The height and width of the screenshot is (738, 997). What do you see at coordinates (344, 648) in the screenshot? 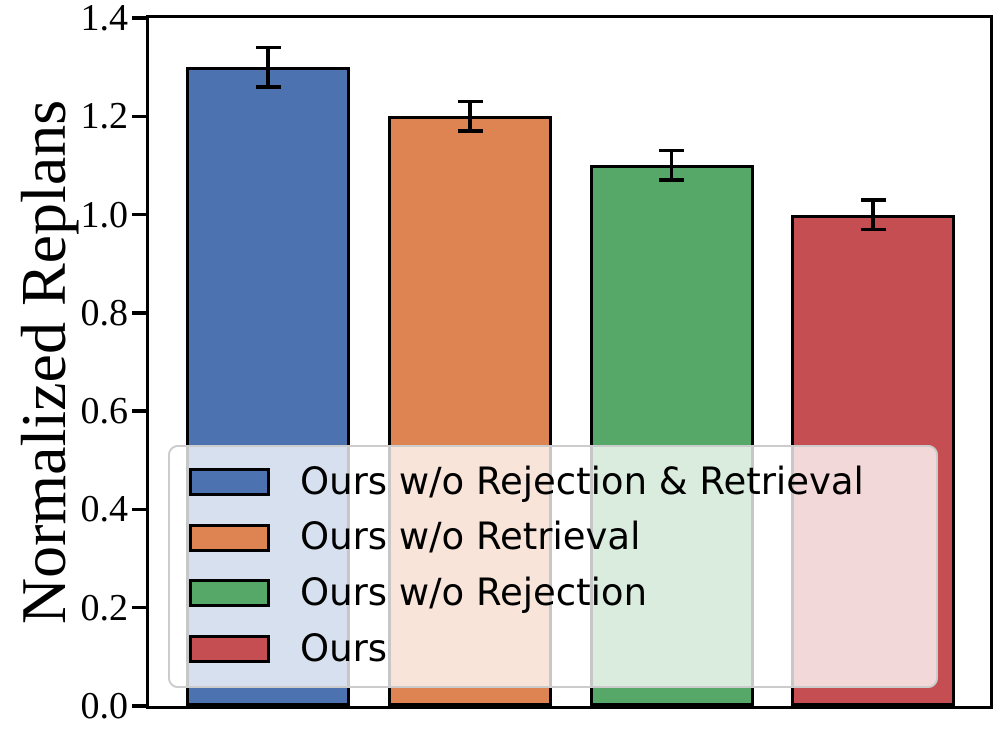
I see `legend-label-3: Ours` at bounding box center [344, 648].